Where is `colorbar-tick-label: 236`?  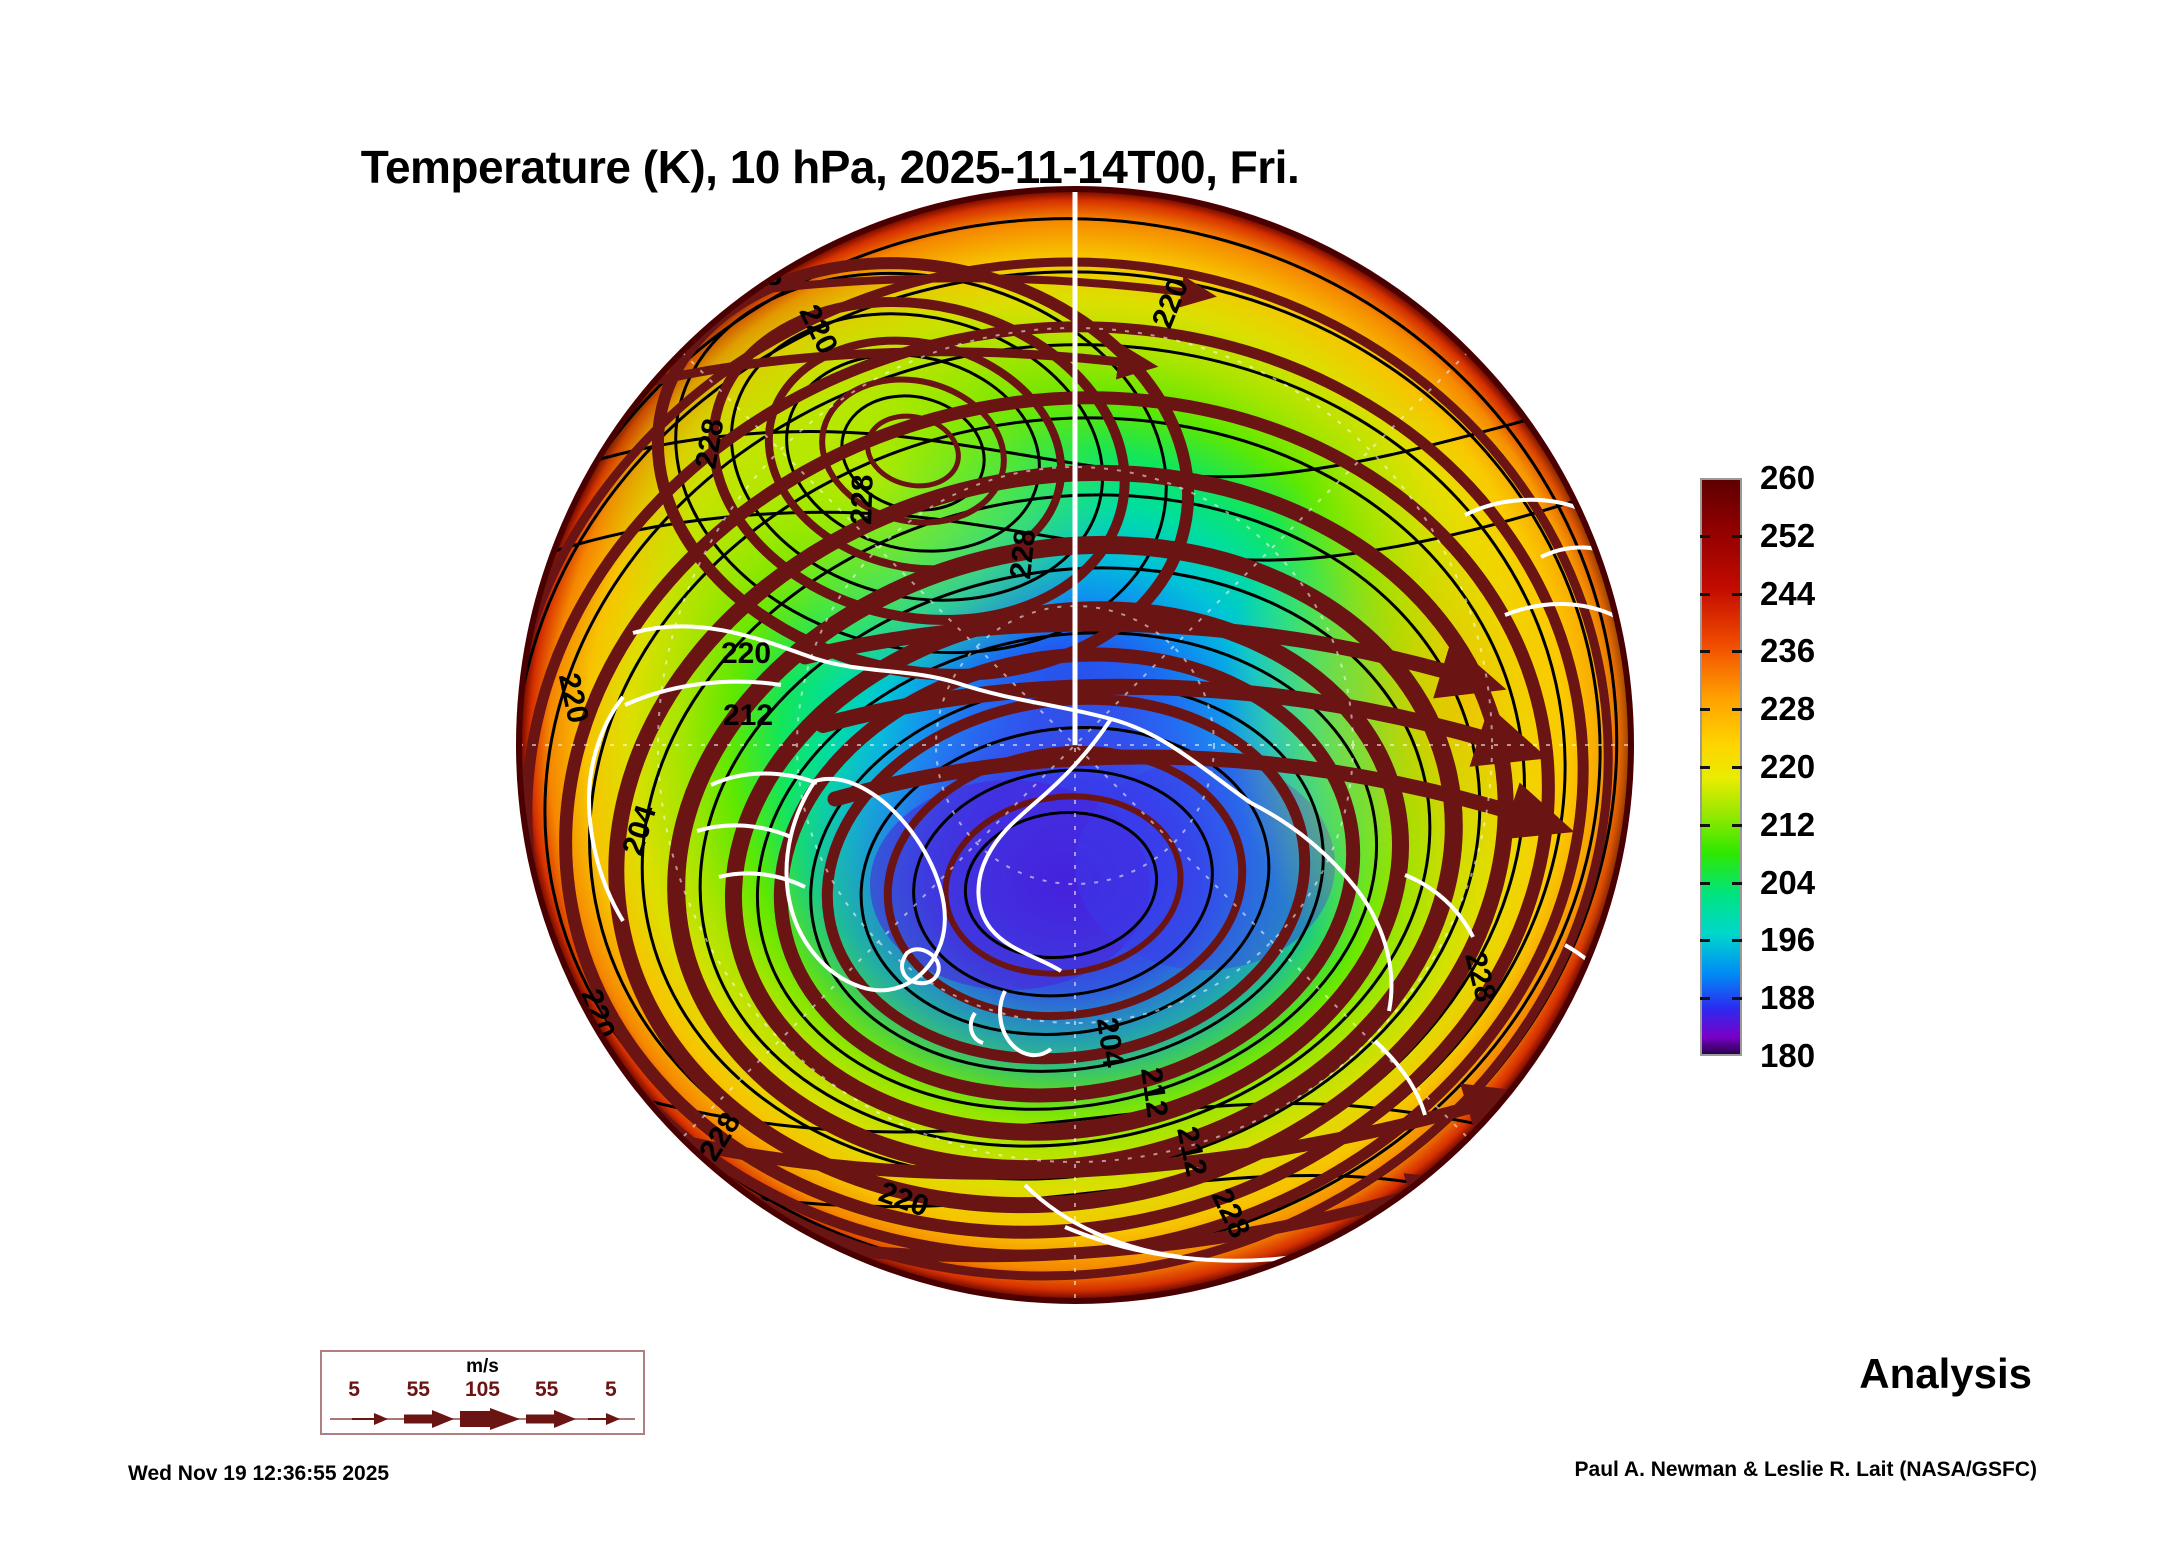 colorbar-tick-label: 236 is located at coordinates (1788, 651).